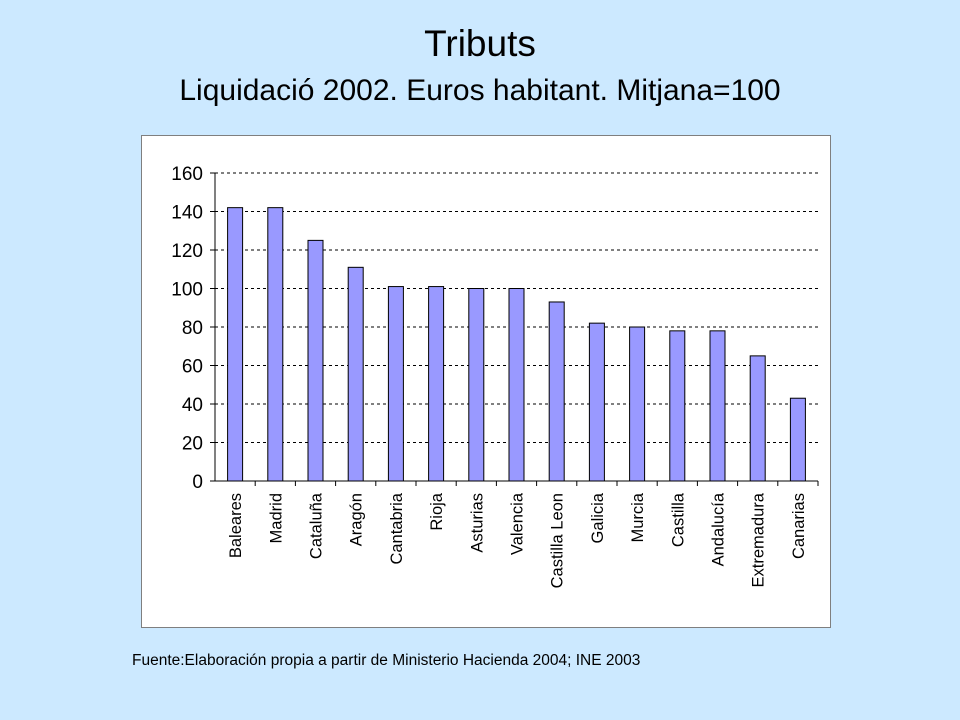 This screenshot has width=960, height=720. Describe the element at coordinates (678, 519) in the screenshot. I see `x-tick-label: Castilla` at that location.